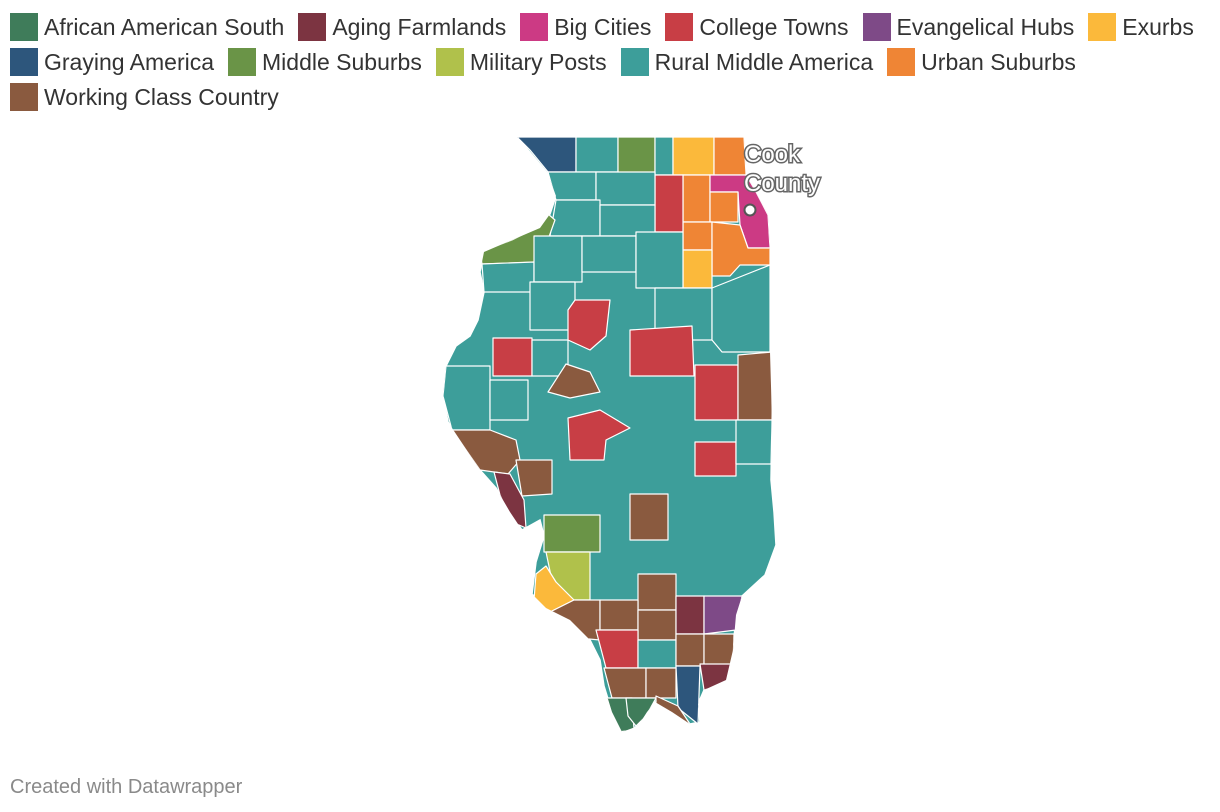 The image size is (1220, 812). Describe the element at coordinates (509, 400) in the screenshot. I see `county-pike` at that location.